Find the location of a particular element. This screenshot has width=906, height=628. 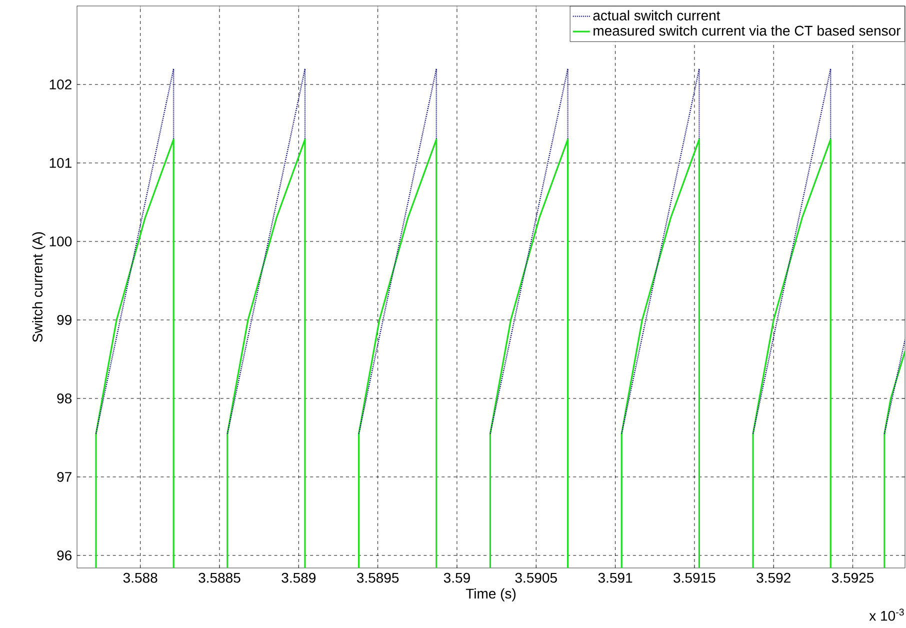

x-axis-title: Time (s) is located at coordinates (491, 595).